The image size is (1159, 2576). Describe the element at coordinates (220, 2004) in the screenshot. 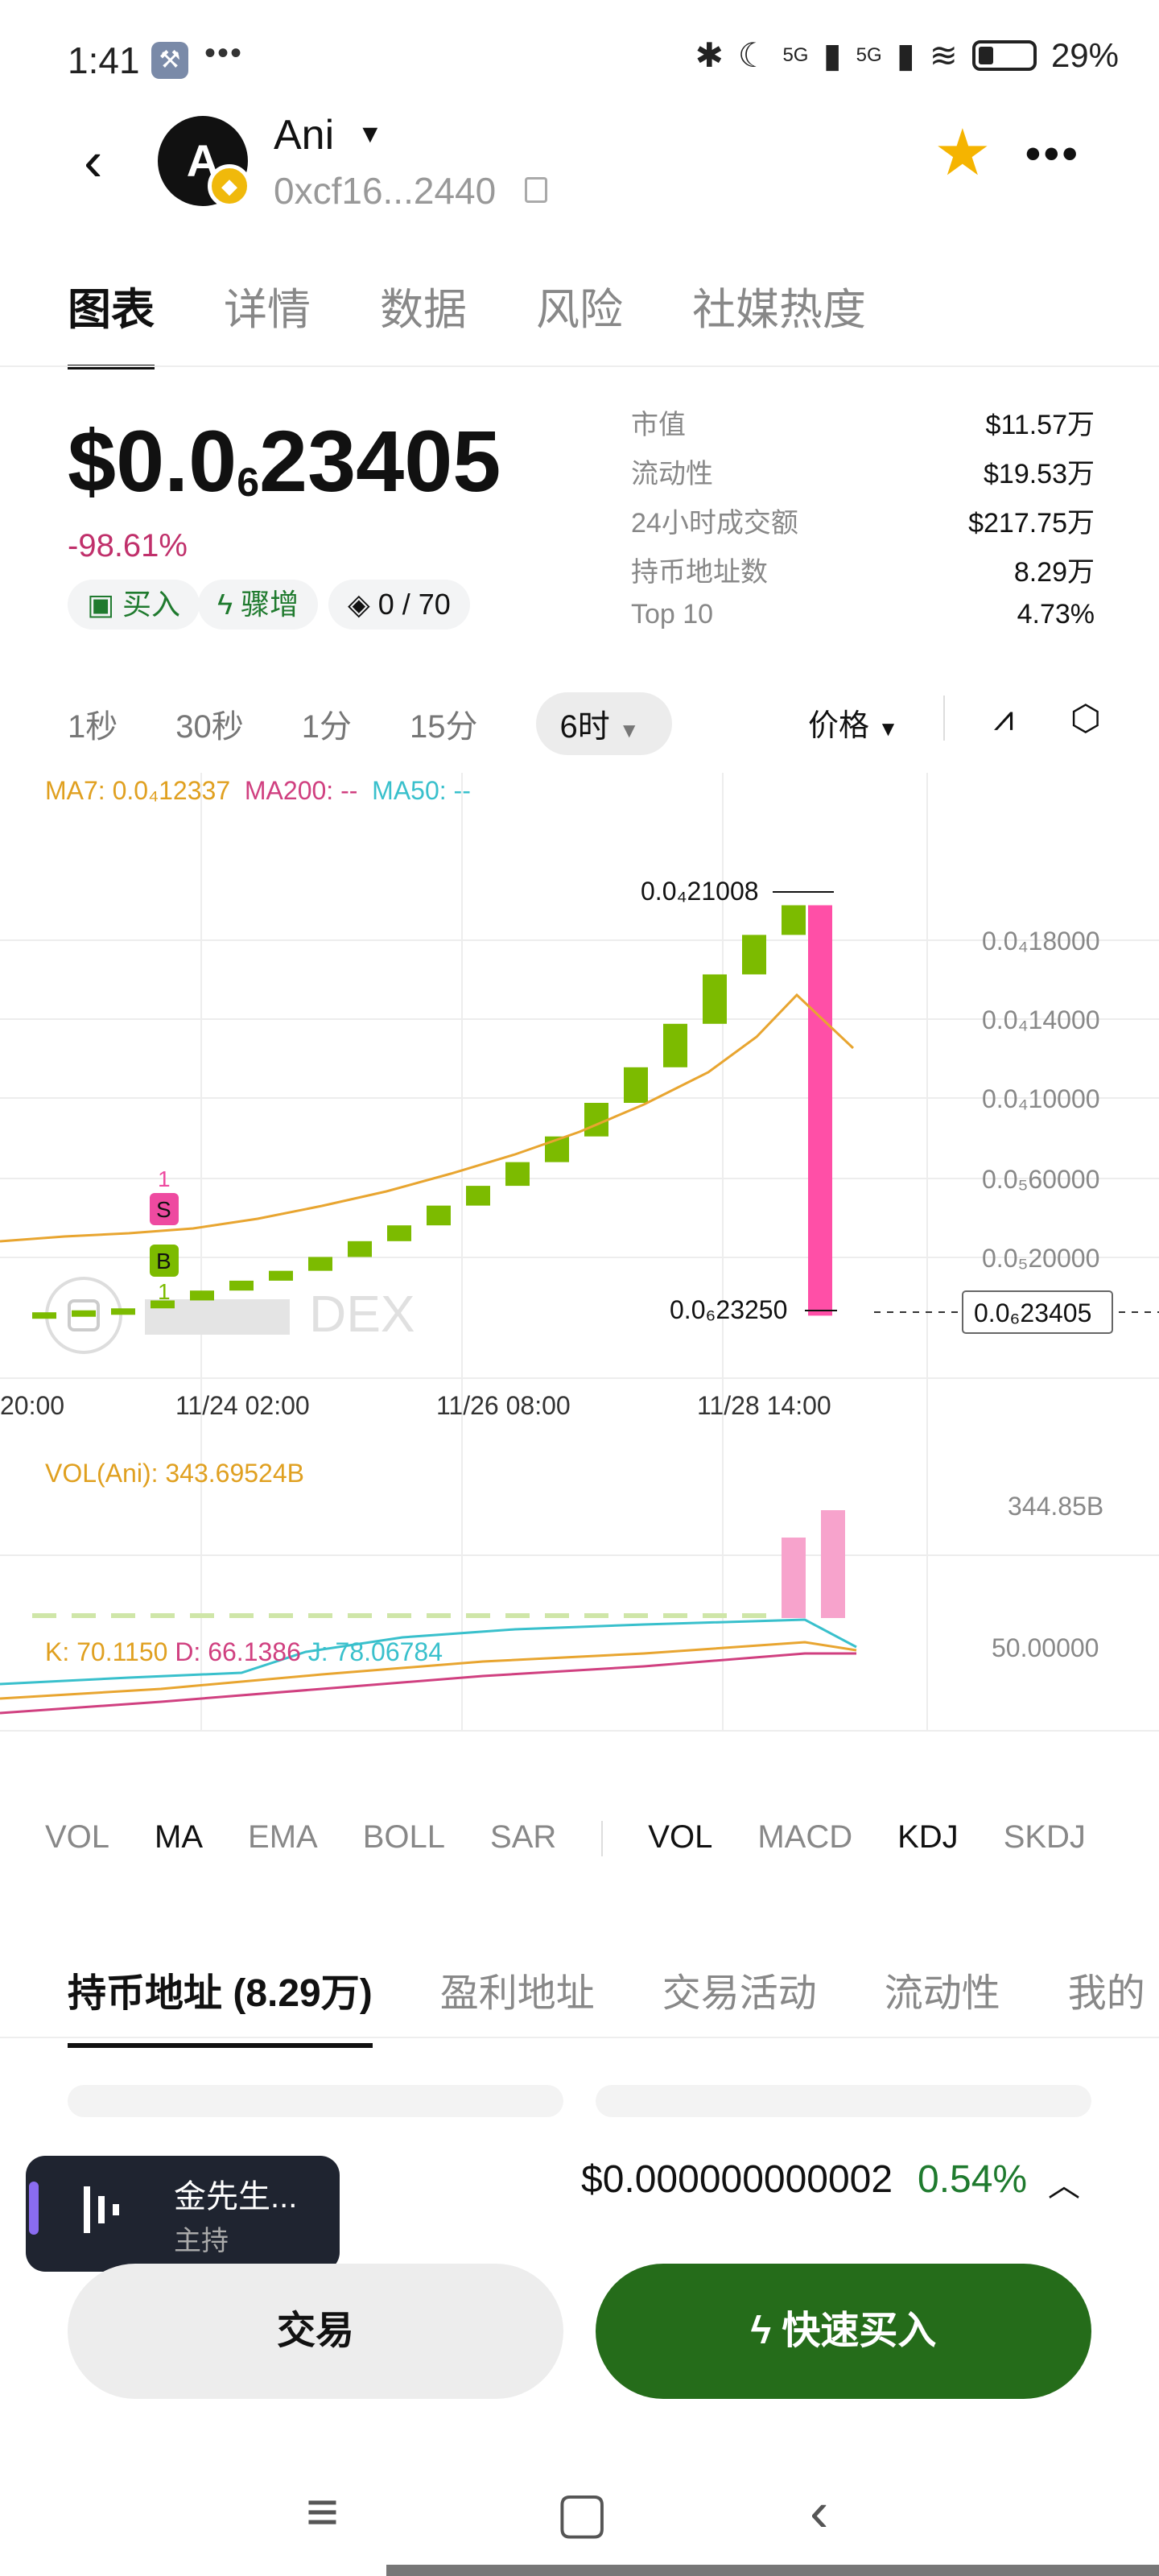

I see `tab-holders: 持币地址 (8.29万)` at that location.